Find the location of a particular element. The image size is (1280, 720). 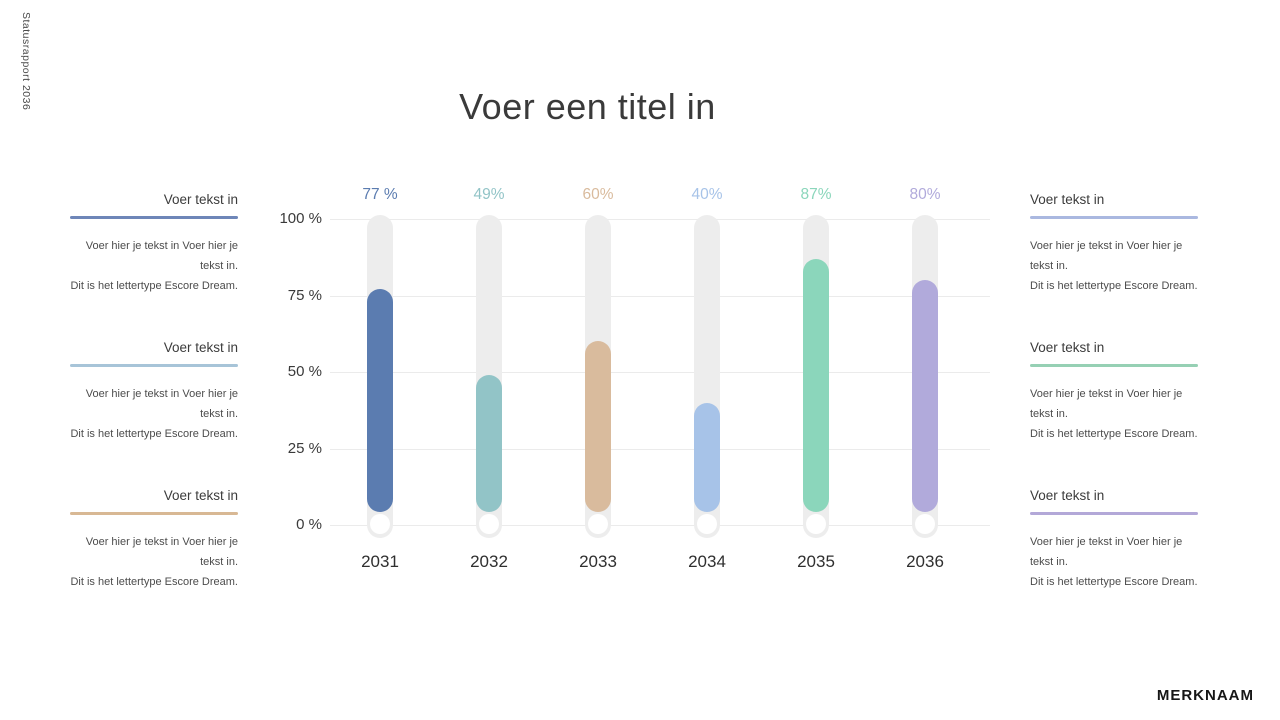

bar-group: 40% 2034 is located at coordinates (707, 378).